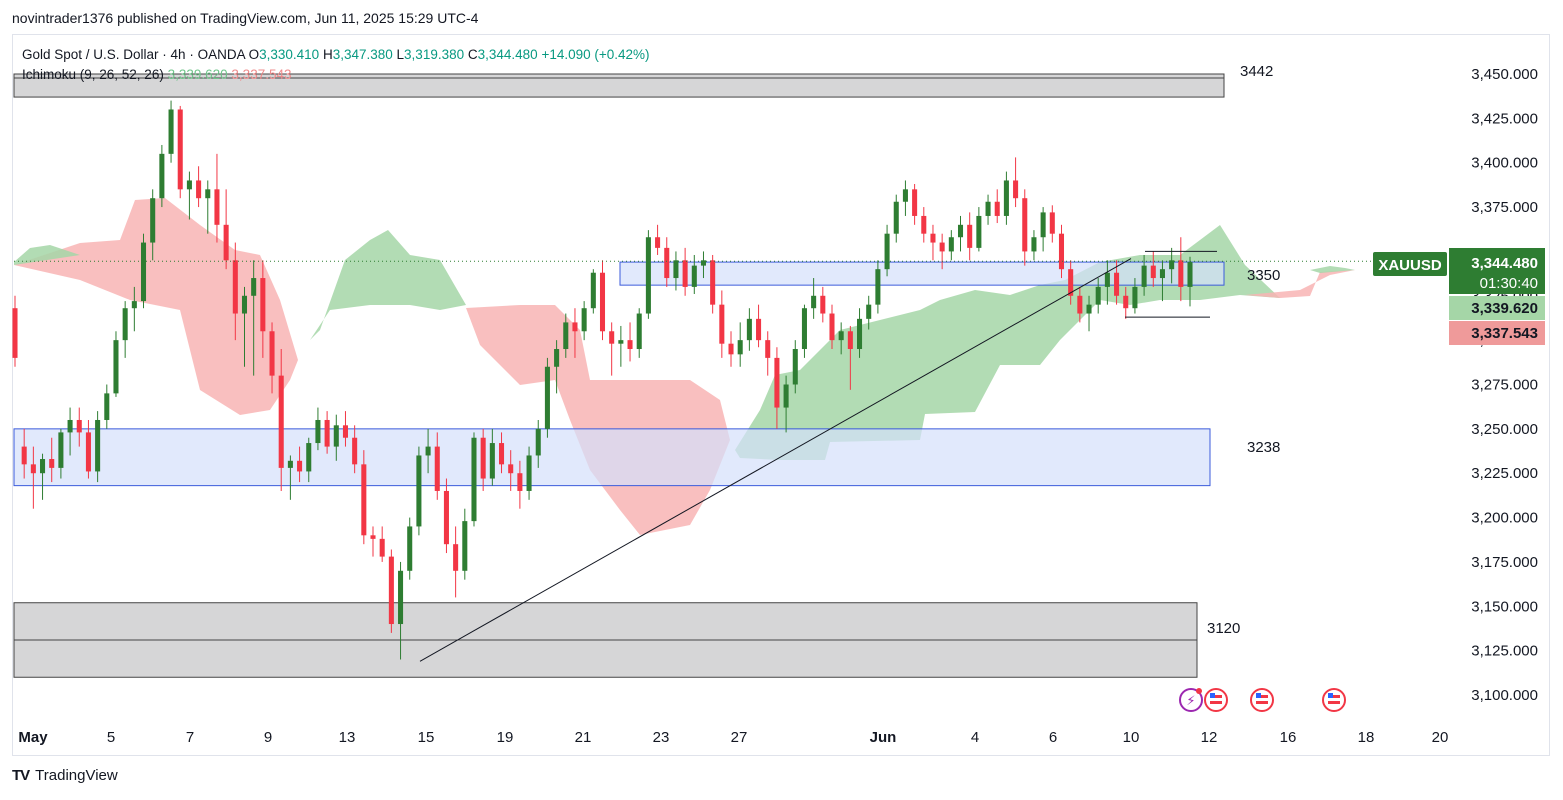 The image size is (1563, 800). What do you see at coordinates (268, 737) in the screenshot?
I see `x-tick-label: 9` at bounding box center [268, 737].